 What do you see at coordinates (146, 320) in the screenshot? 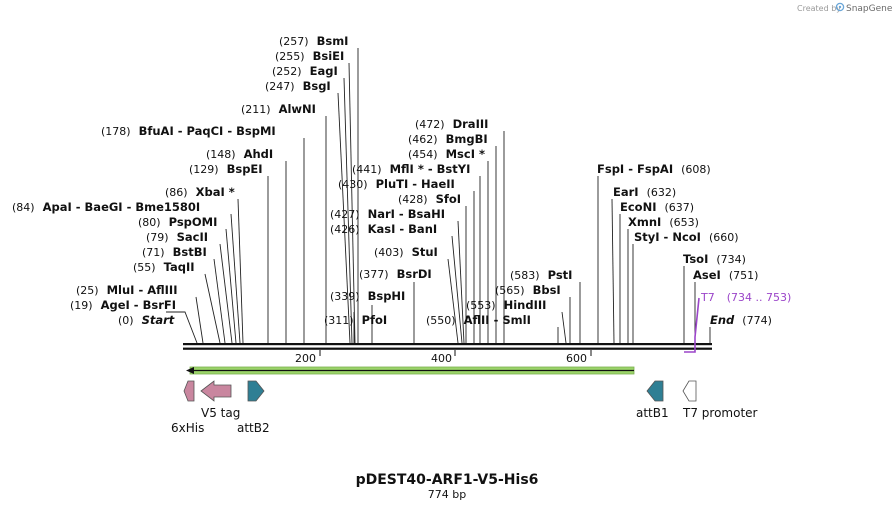
I see `site-start: (0) Start` at bounding box center [146, 320].